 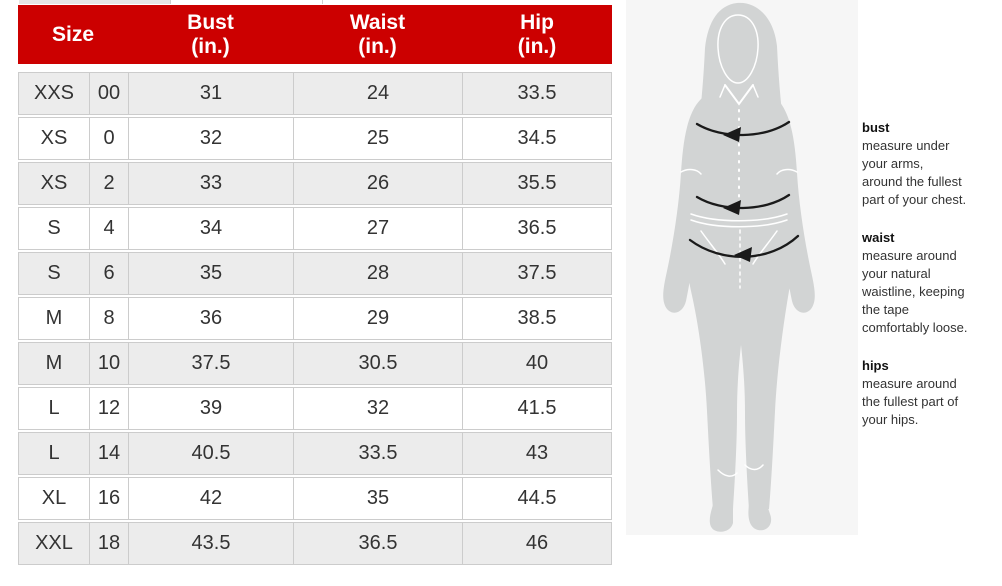 I want to click on clothing-detail-lines, so click(x=739, y=280).